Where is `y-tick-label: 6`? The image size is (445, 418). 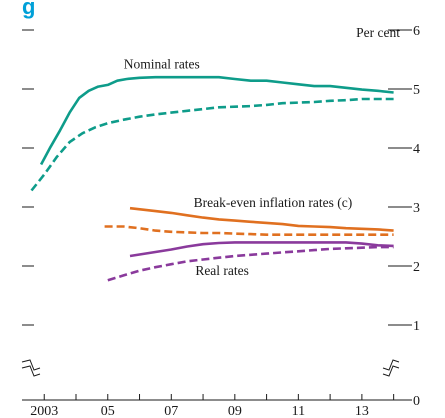 y-tick-label: 6 is located at coordinates (416, 31).